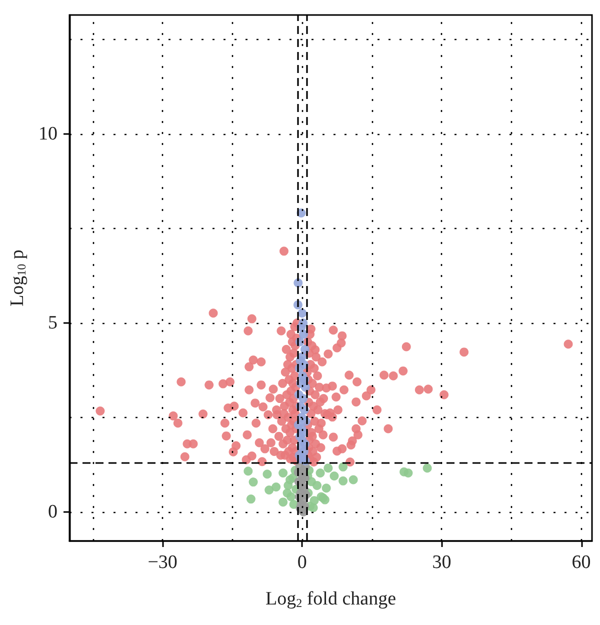 The height and width of the screenshot is (625, 600). I want to click on x-tick-label: 60, so click(581, 562).